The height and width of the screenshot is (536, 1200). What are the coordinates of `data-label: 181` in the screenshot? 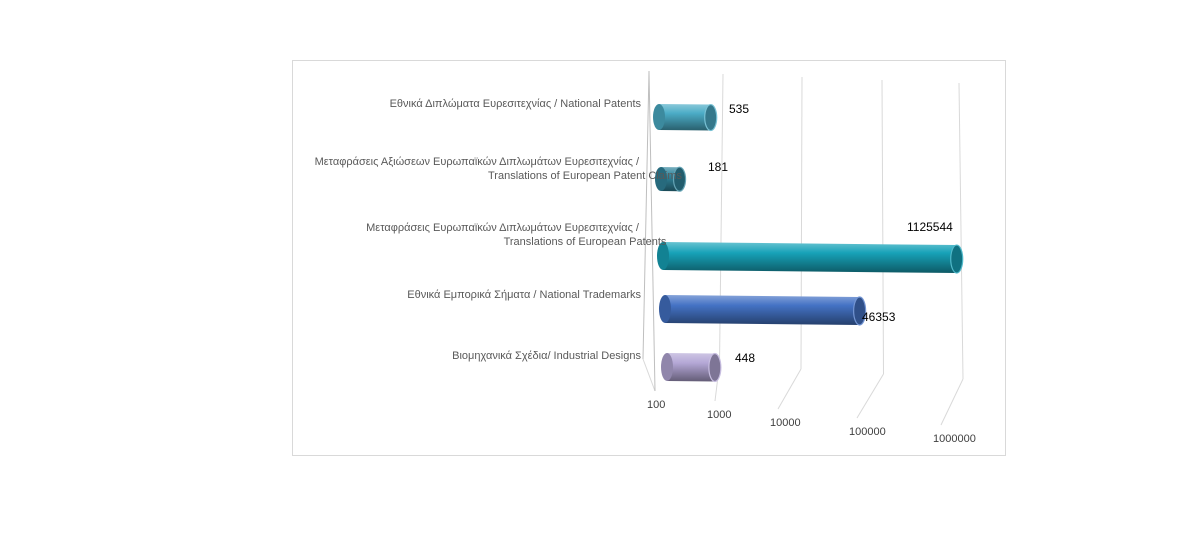 It's located at (718, 167).